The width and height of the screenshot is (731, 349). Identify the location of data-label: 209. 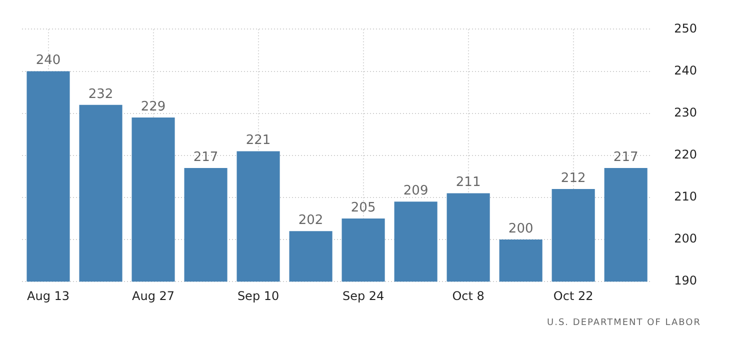
(415, 191).